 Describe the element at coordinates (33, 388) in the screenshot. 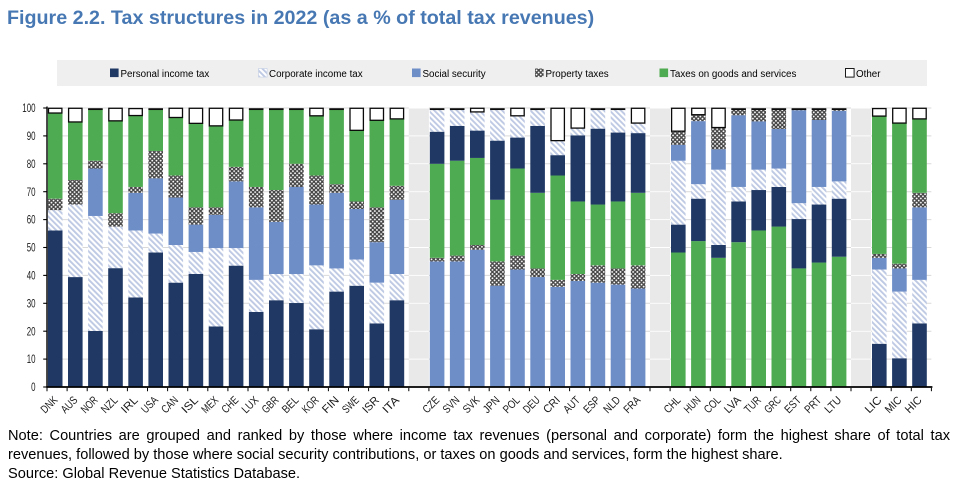

I see `svg-text: 0` at that location.